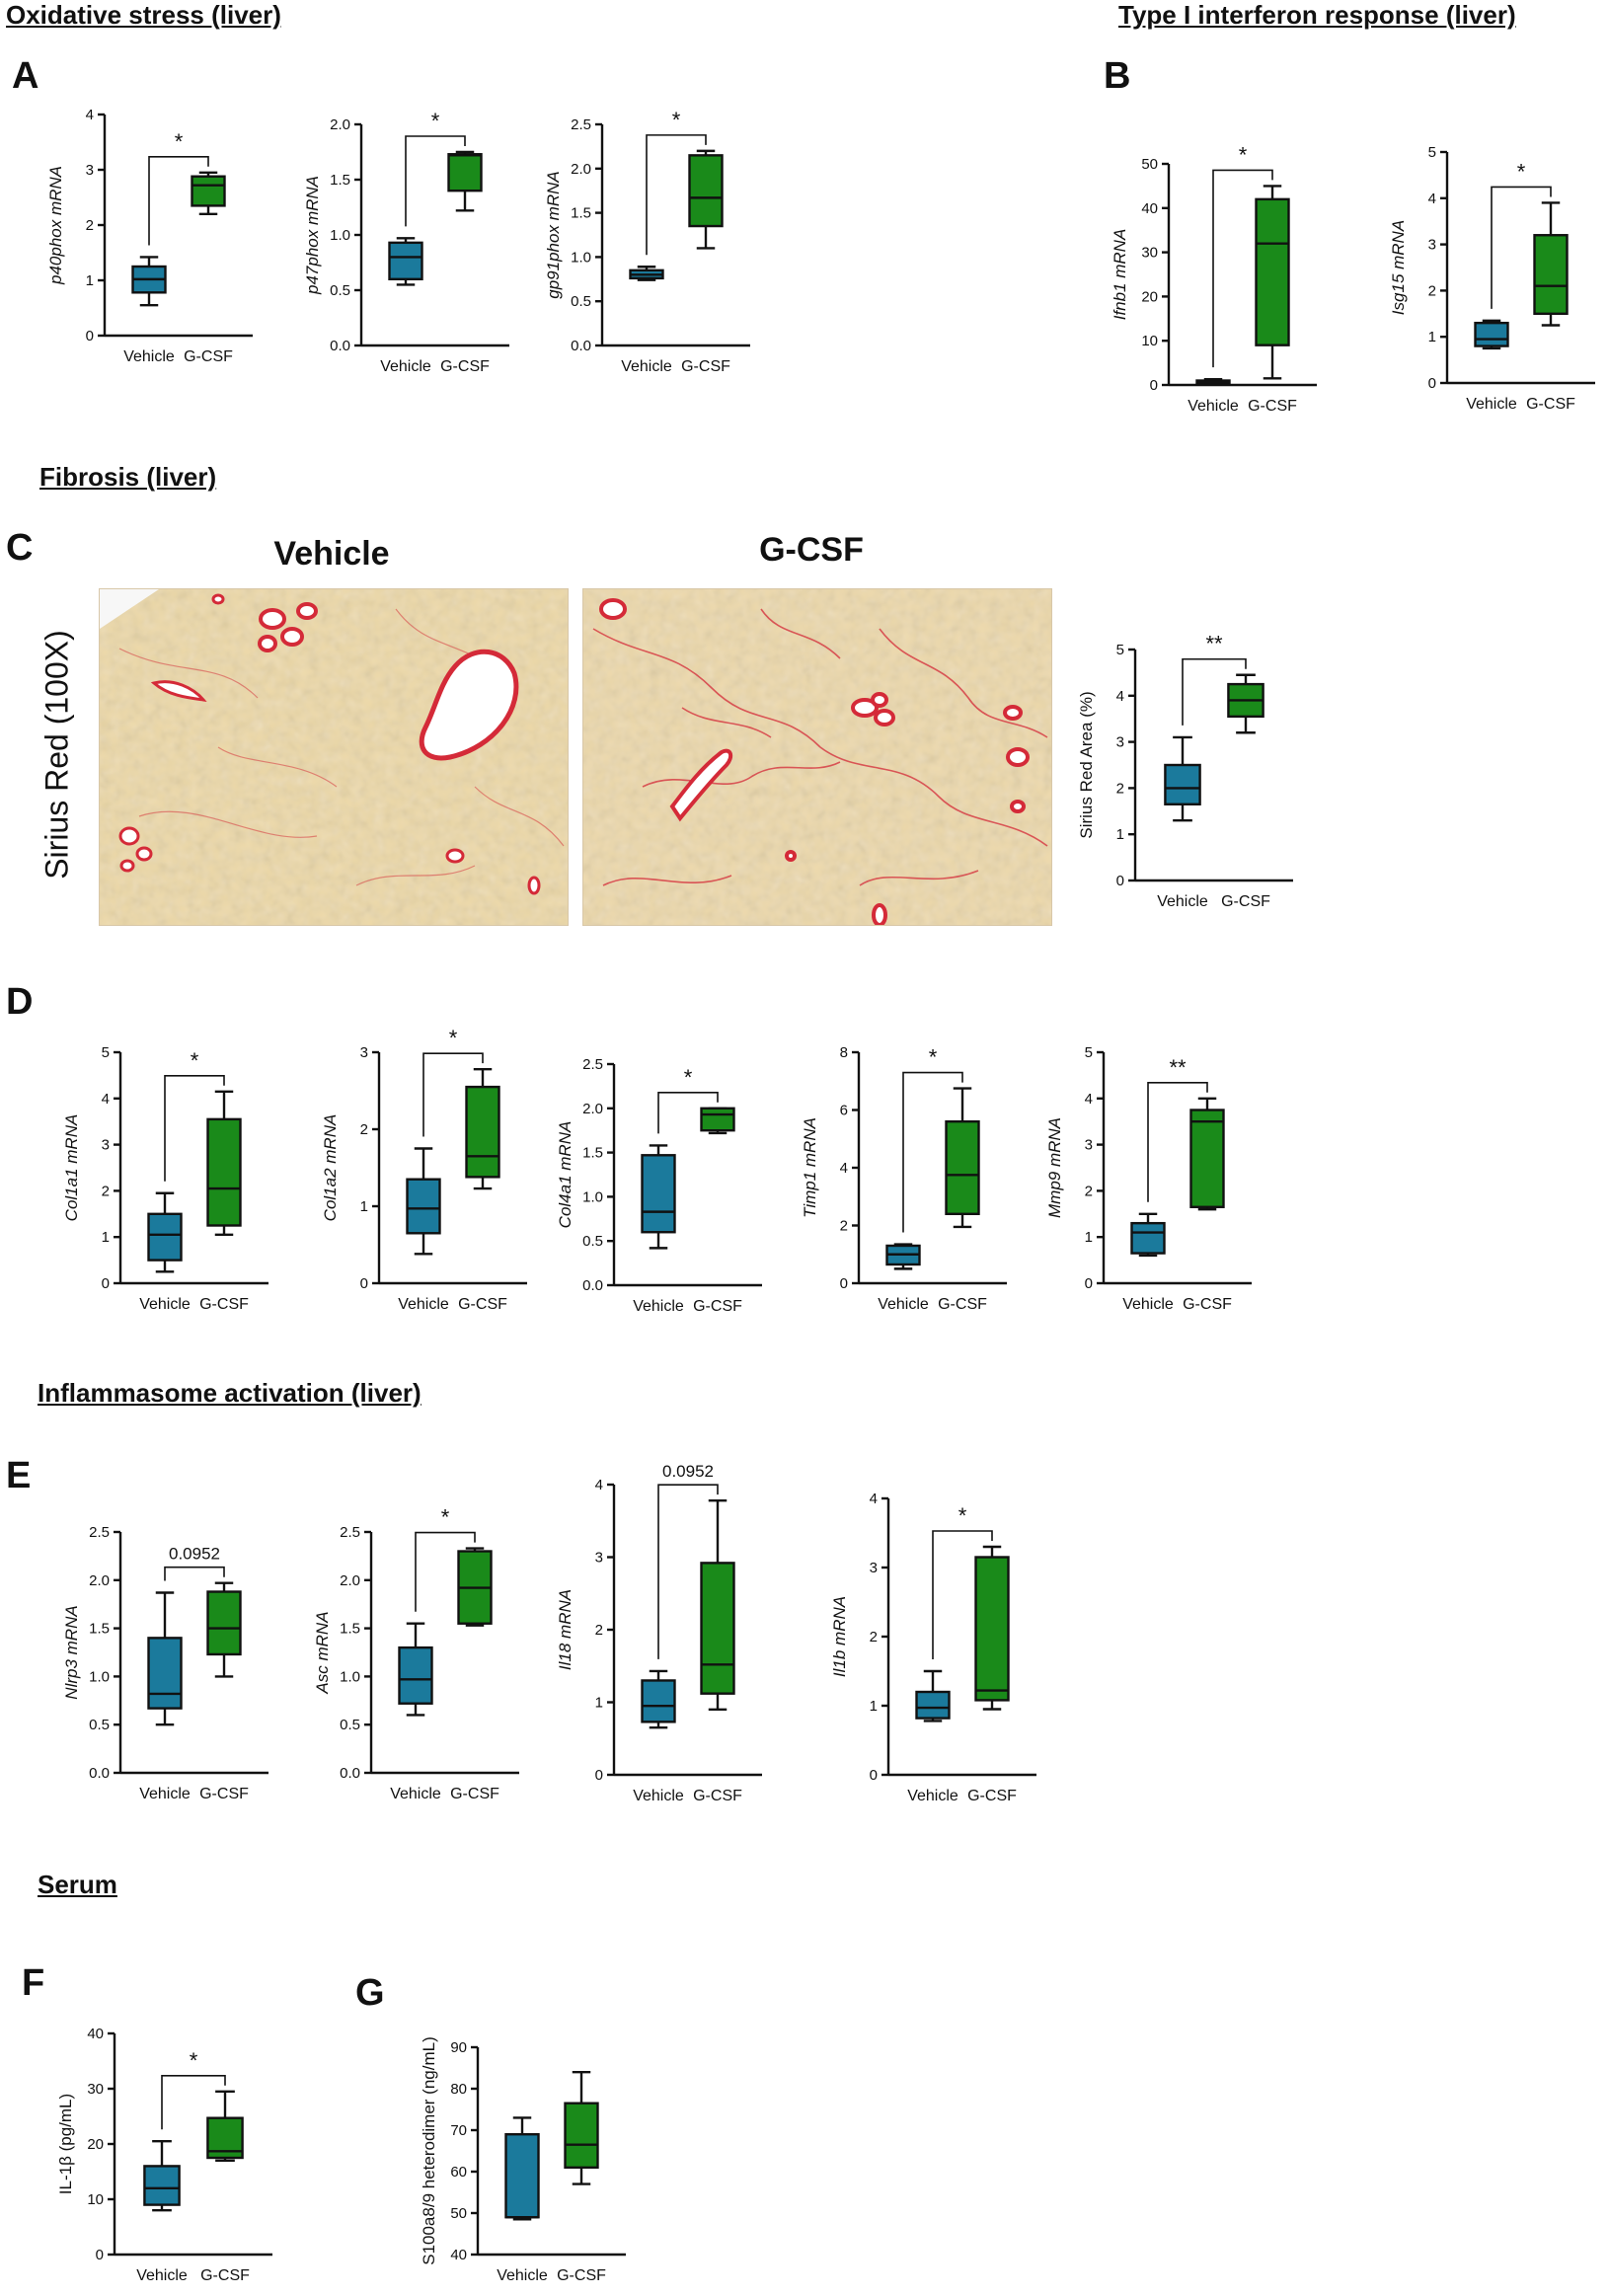 Image resolution: width=1609 pixels, height=2296 pixels. What do you see at coordinates (581, 213) in the screenshot?
I see `y-tick-label: 1.5` at bounding box center [581, 213].